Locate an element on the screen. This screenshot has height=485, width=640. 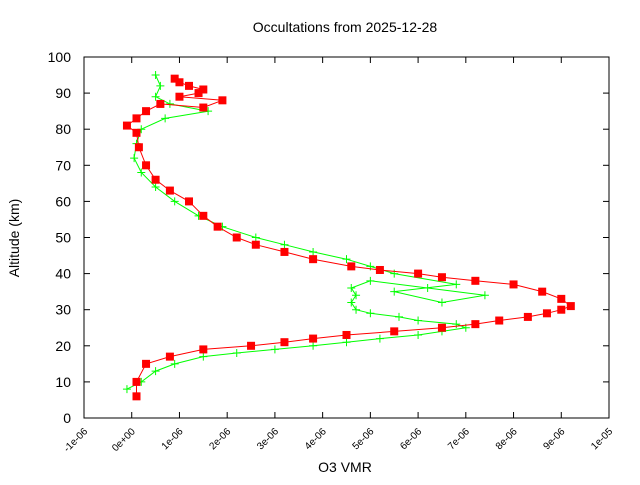
x-tick-label: 6e-06 is located at coordinates (411, 439).